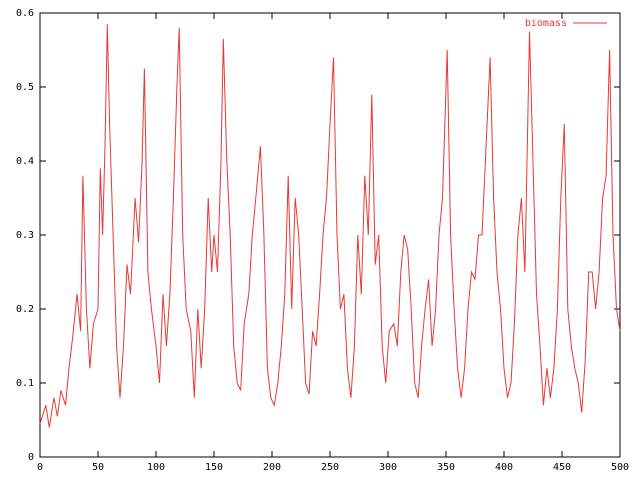 Image resolution: width=640 pixels, height=480 pixels. What do you see at coordinates (272, 467) in the screenshot?
I see `x-tick-label: 200` at bounding box center [272, 467].